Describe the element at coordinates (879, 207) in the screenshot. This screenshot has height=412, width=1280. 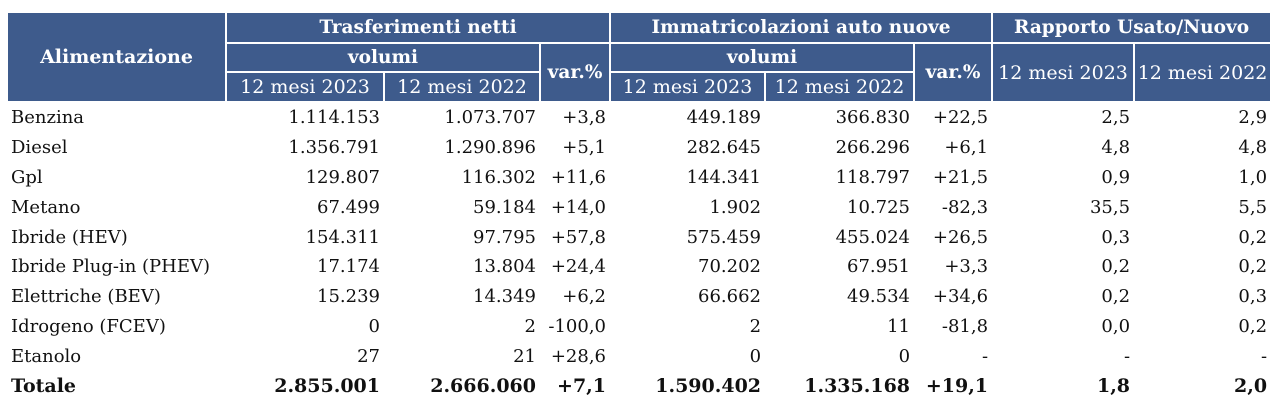
I see `cell-im-2022: 10.725` at that location.